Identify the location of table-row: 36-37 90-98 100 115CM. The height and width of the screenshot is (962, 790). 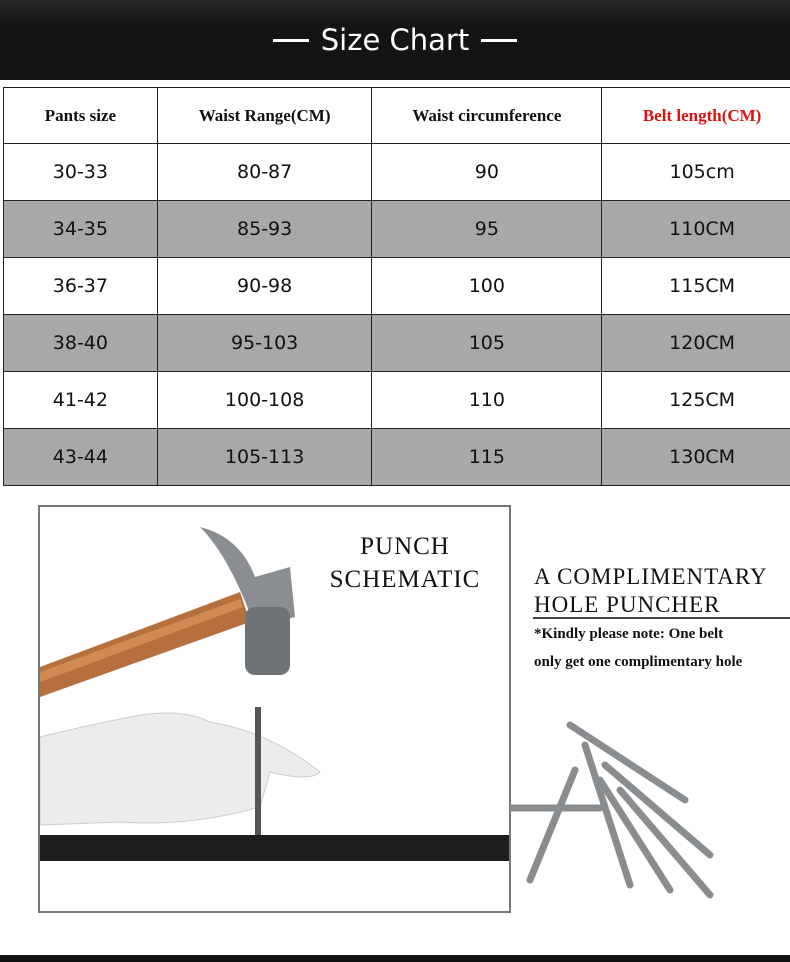
(396, 286).